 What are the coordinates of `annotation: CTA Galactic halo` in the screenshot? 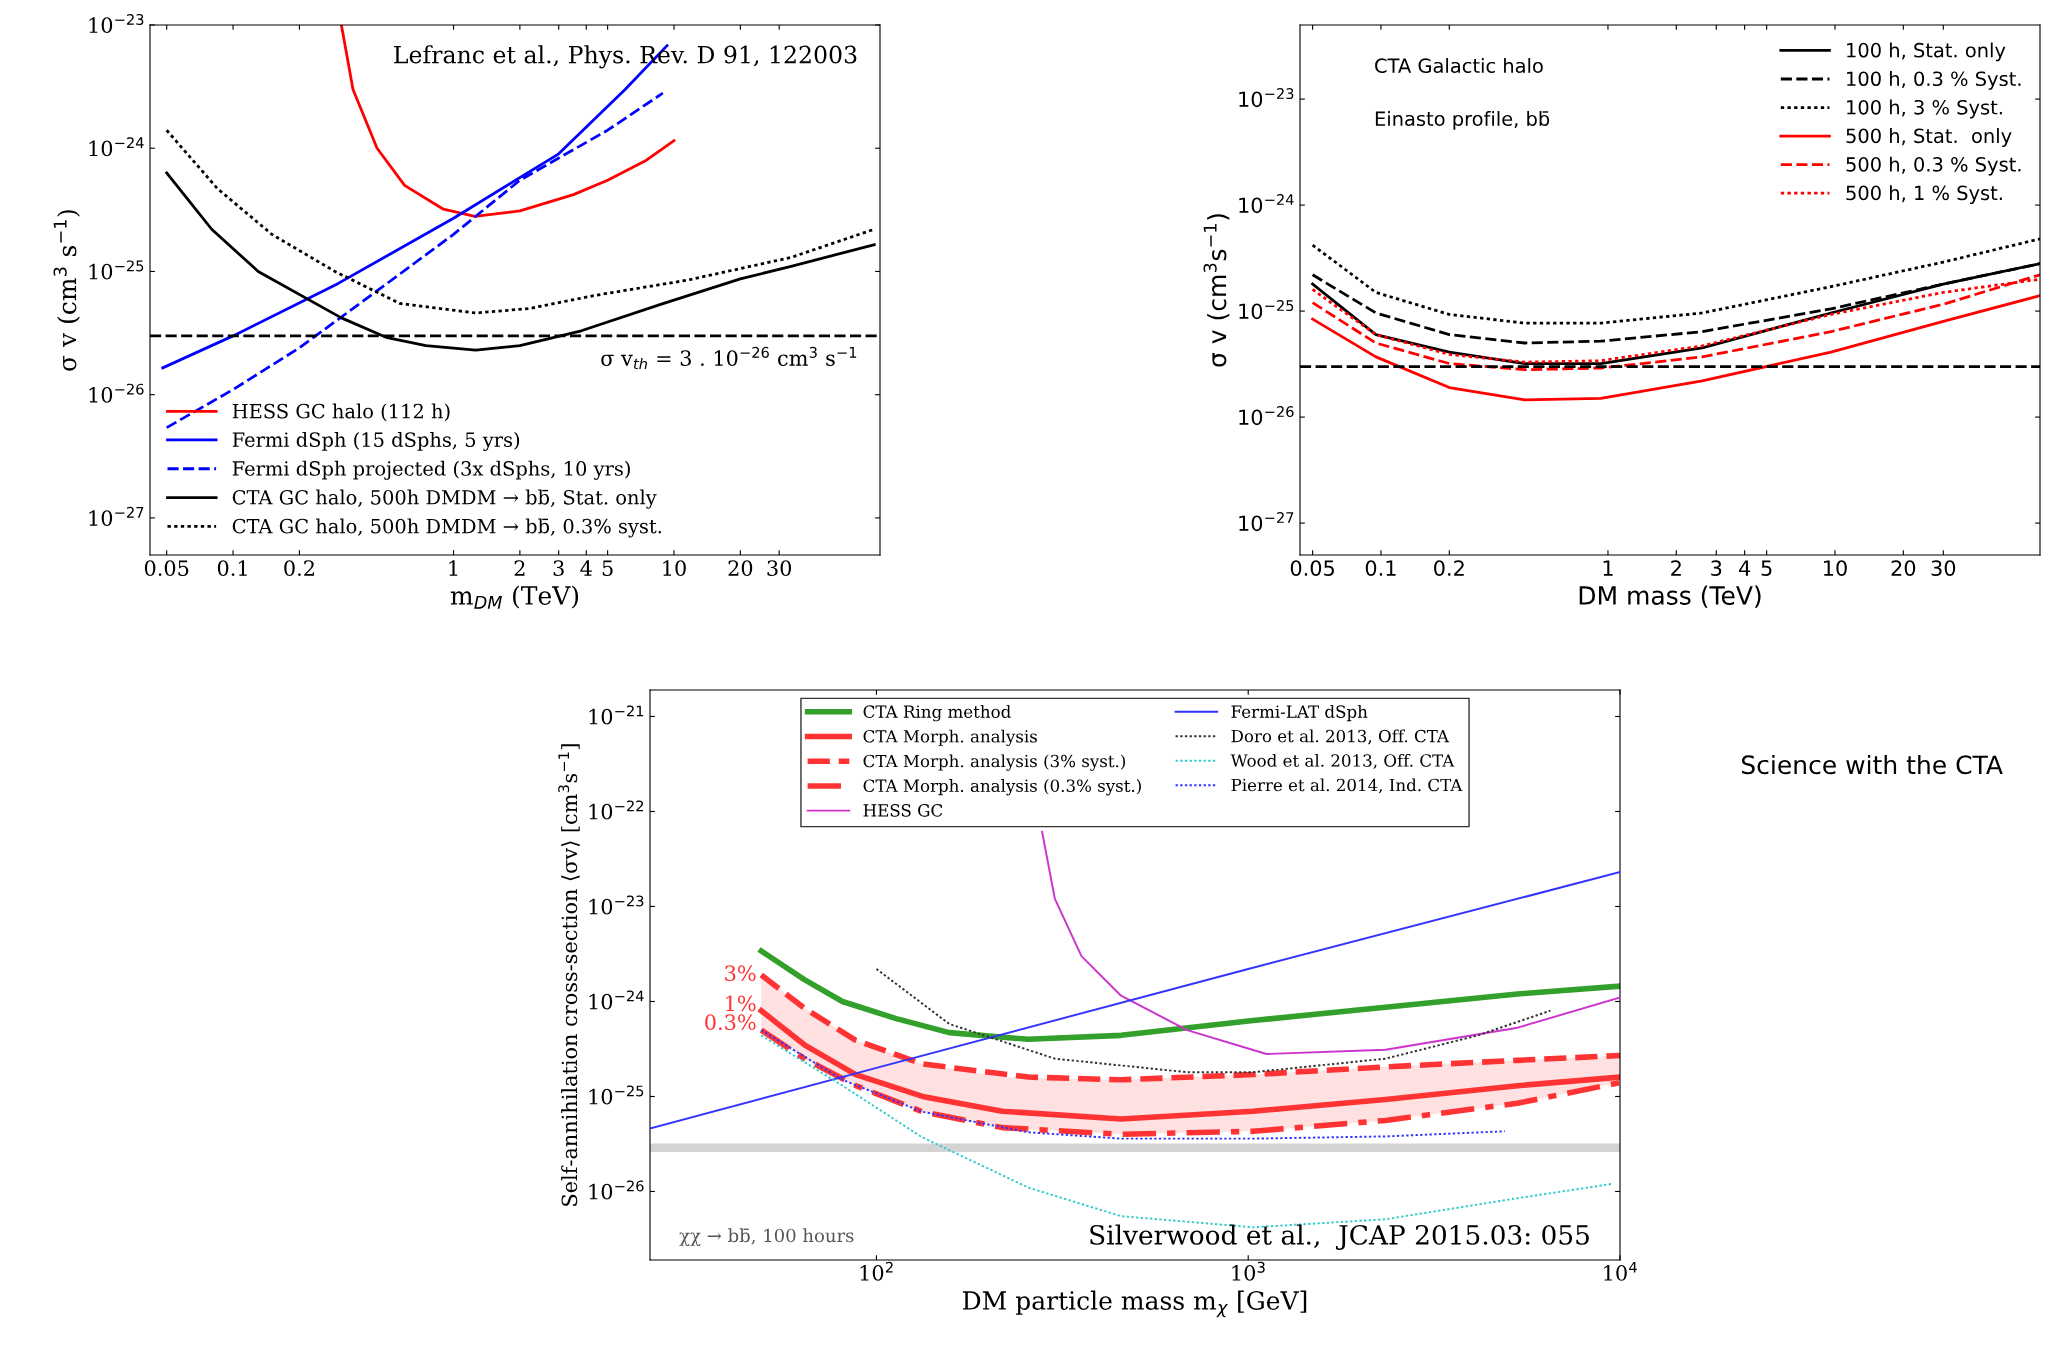 It's located at (1459, 65).